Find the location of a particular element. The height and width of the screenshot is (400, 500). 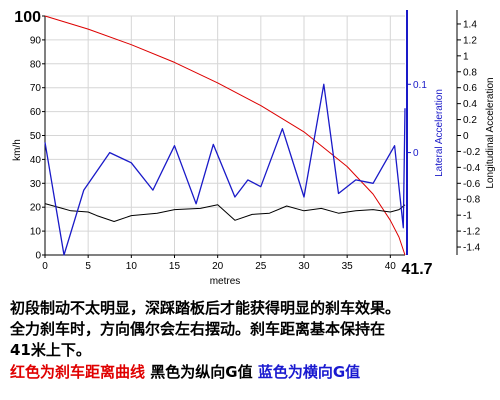

x-tick-label-0: 0 is located at coordinates (45, 266).